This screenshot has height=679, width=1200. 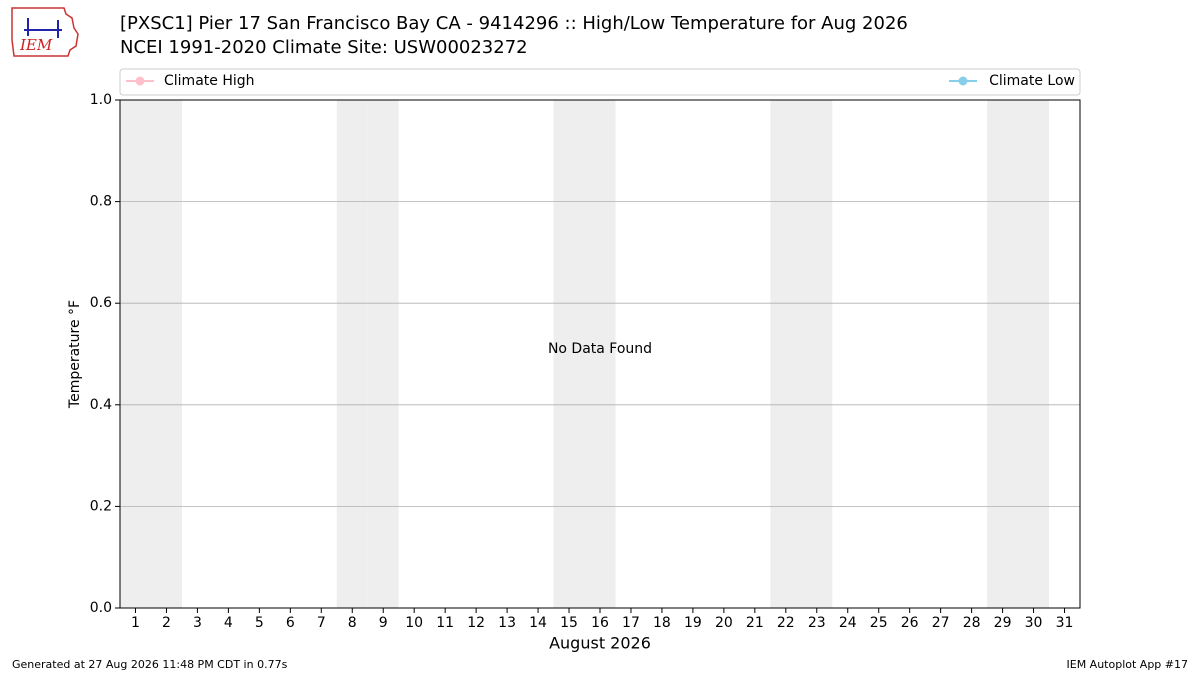 What do you see at coordinates (538, 623) in the screenshot?
I see `x-tick-label: 14` at bounding box center [538, 623].